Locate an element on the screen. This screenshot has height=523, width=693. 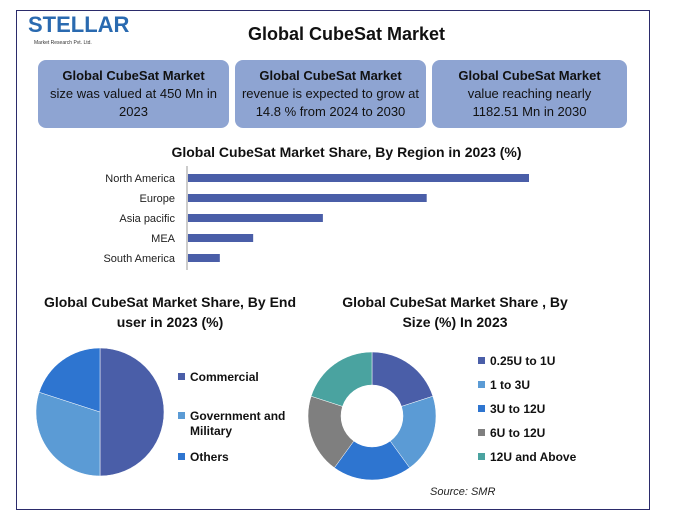
legend-label: 12U and Above is located at coordinates (533, 457).